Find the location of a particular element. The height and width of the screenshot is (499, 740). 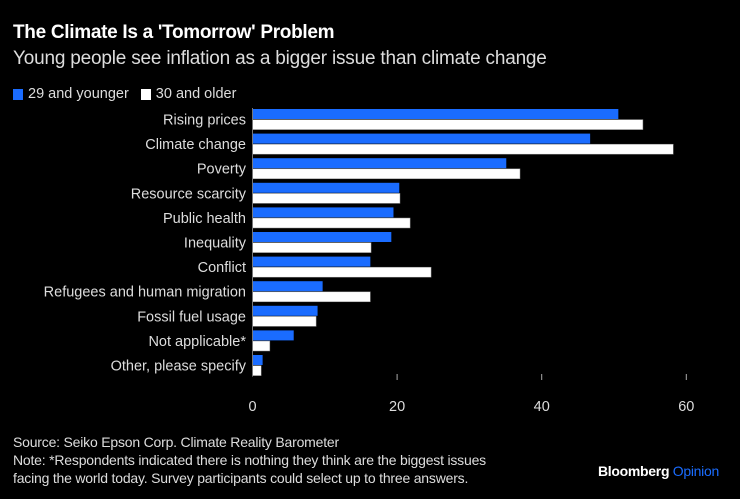

category-label: Poverty is located at coordinates (222, 170).